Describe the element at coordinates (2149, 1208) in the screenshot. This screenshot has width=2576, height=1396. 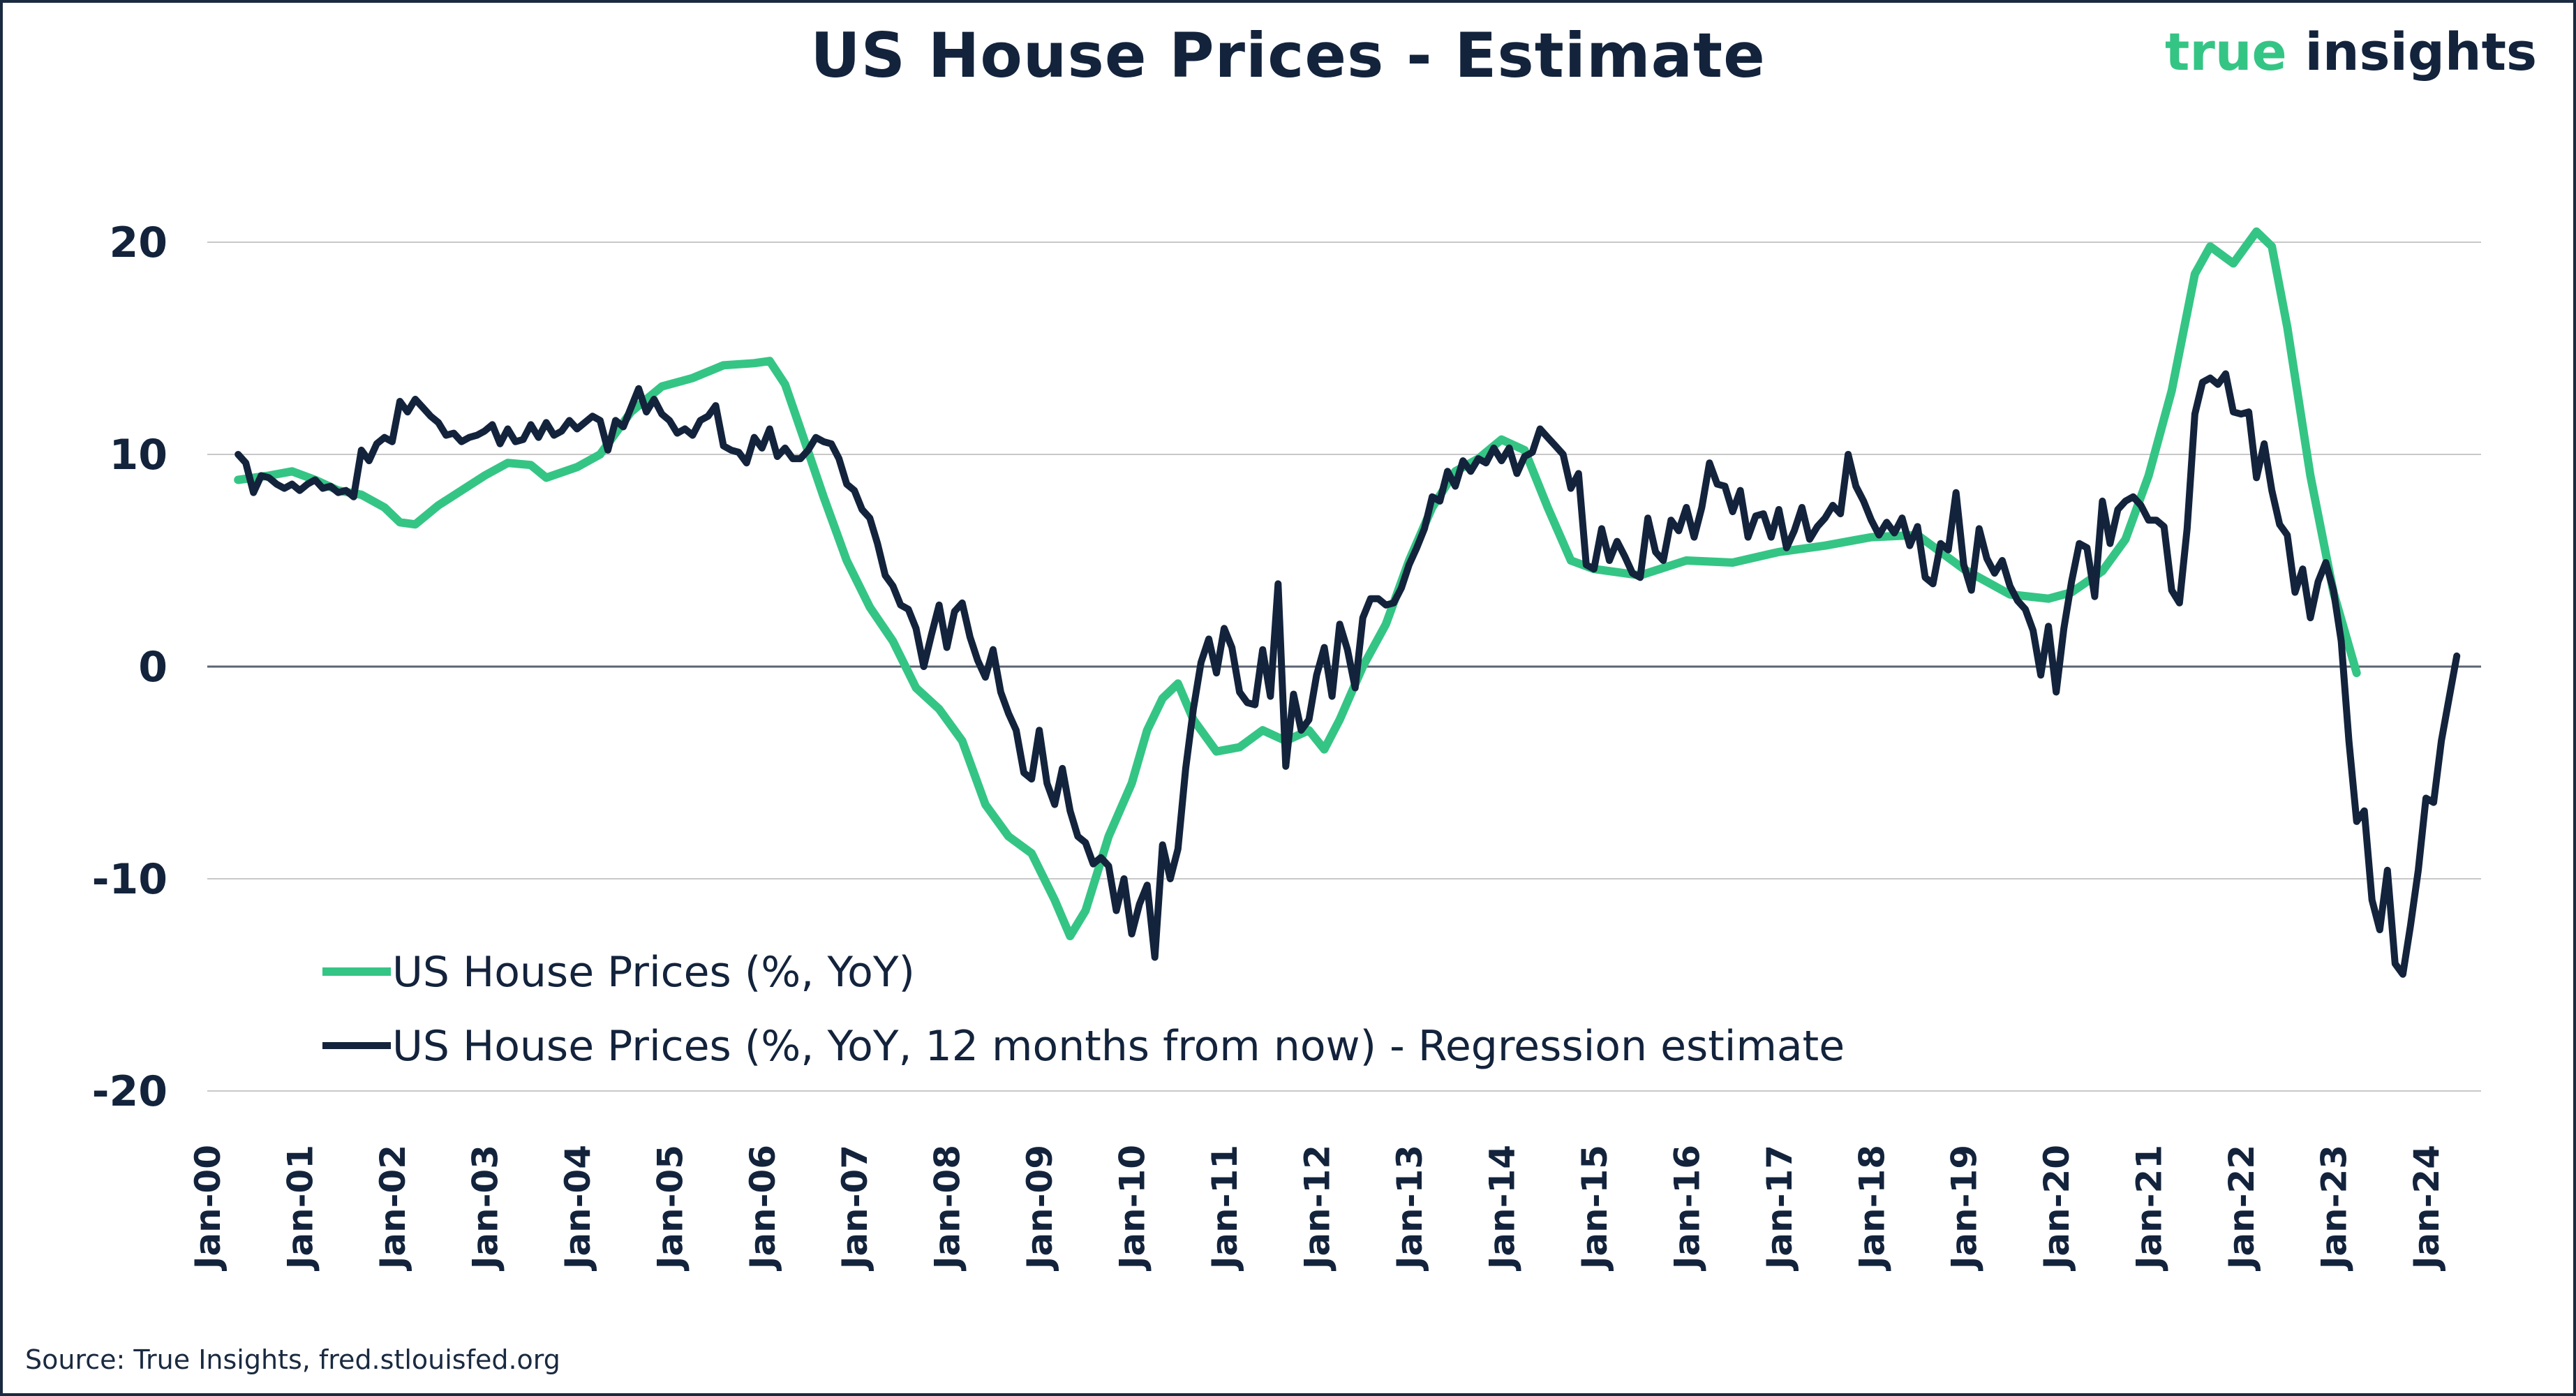
I see `x-tick-label: Jan-21` at that location.